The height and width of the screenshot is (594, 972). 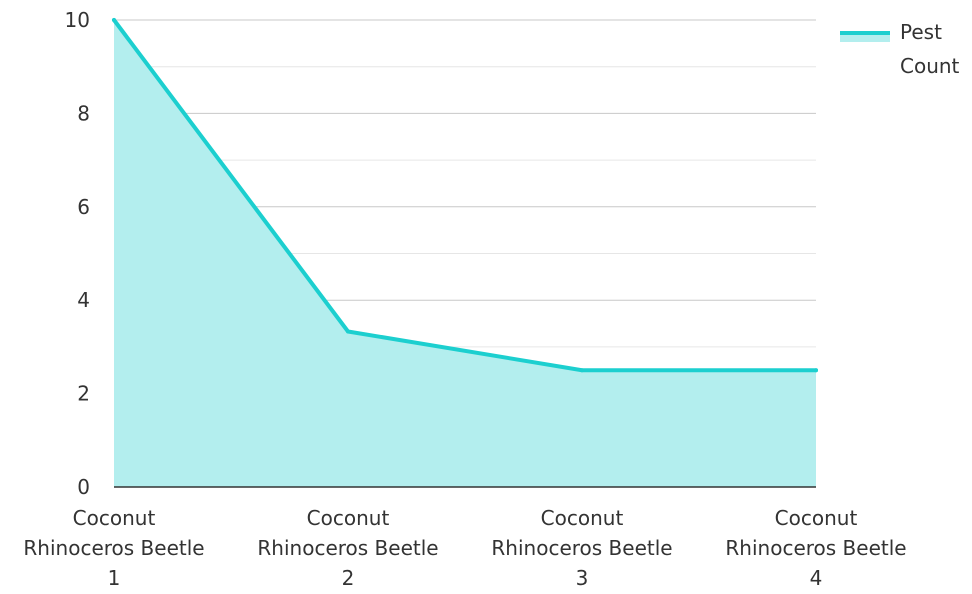 What do you see at coordinates (83, 207) in the screenshot?
I see `y-tick-label: 6` at bounding box center [83, 207].